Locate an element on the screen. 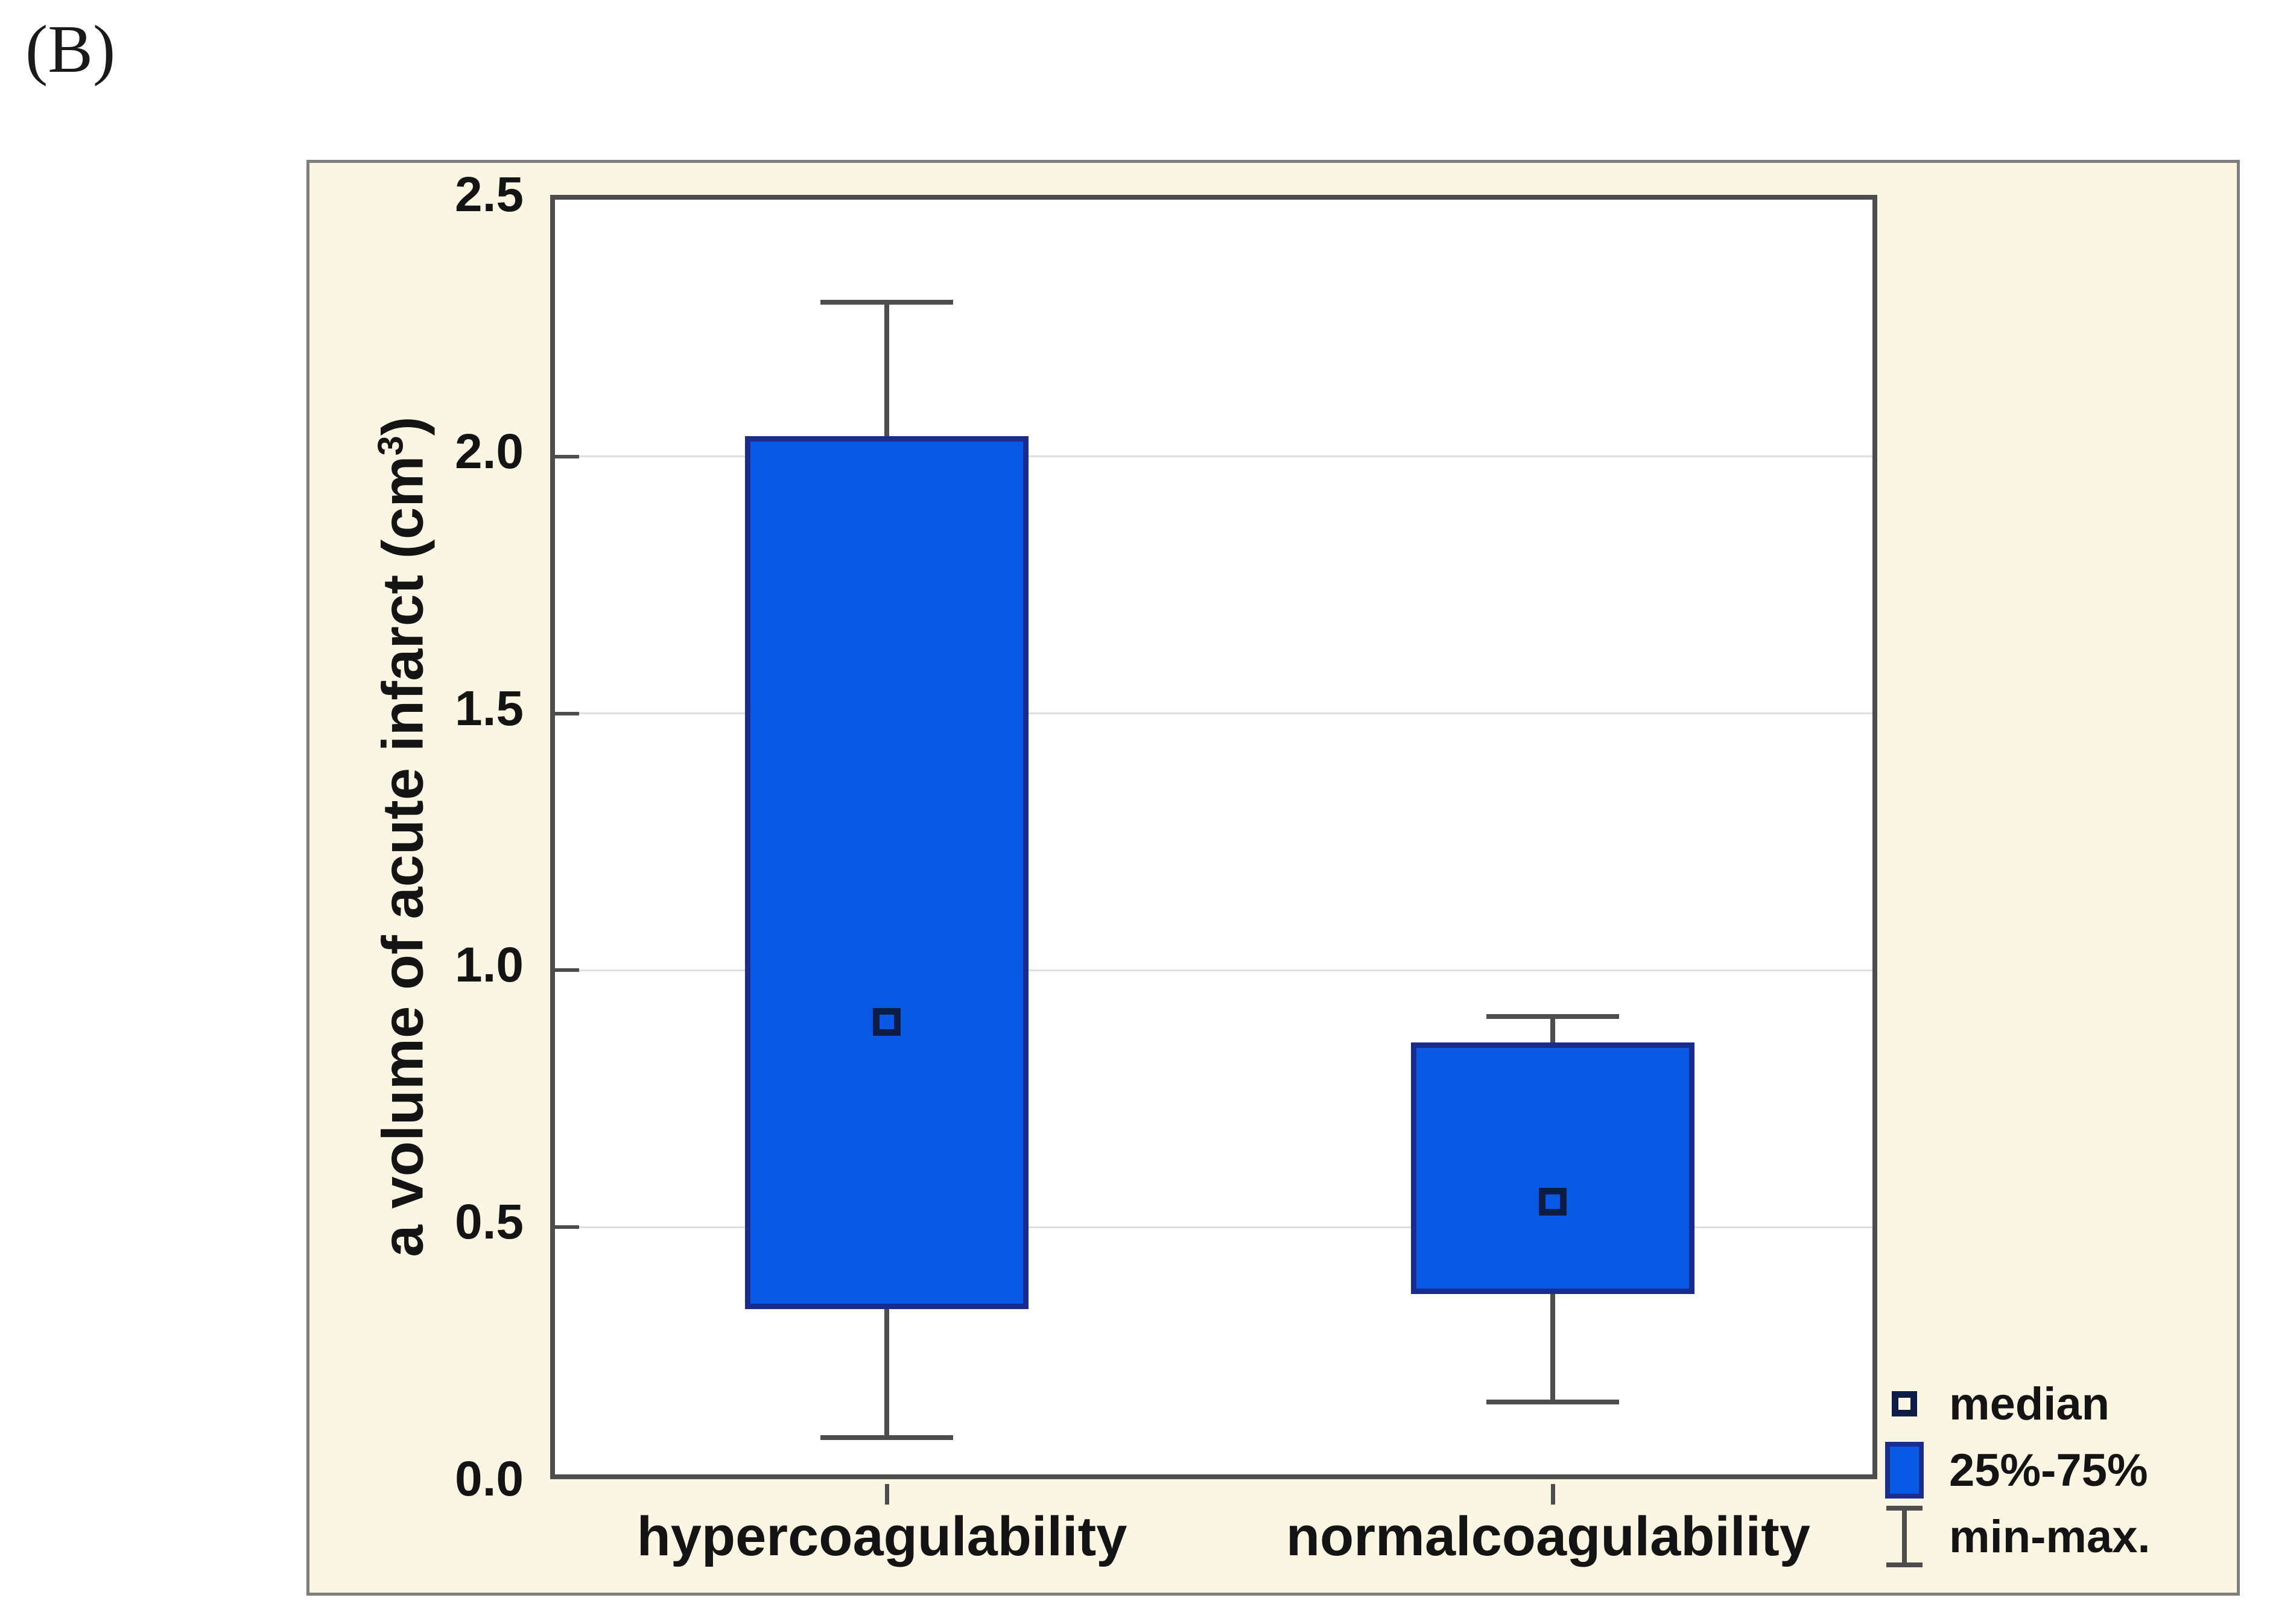  legend-item-minmax: min-max. is located at coordinates (2075, 1536).